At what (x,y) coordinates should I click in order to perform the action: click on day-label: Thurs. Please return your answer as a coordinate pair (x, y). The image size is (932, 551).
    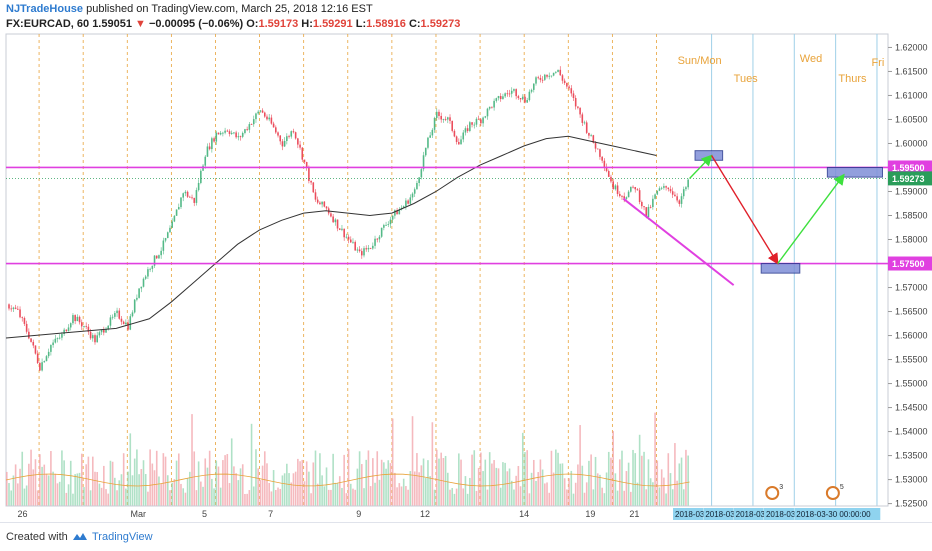
    Looking at the image, I should click on (852, 79).